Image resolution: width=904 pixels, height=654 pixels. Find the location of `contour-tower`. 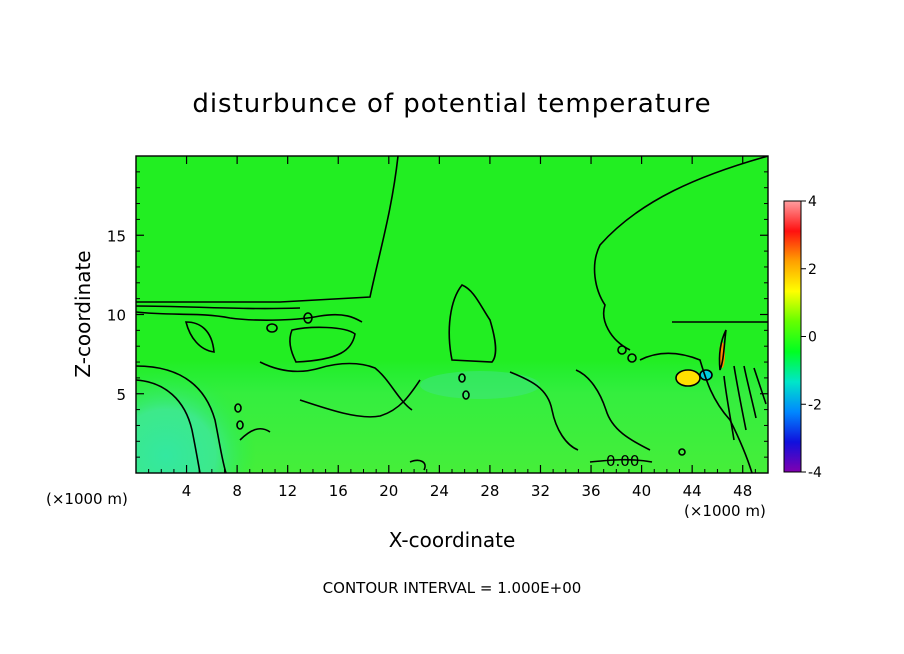

contour-tower is located at coordinates (472, 323).